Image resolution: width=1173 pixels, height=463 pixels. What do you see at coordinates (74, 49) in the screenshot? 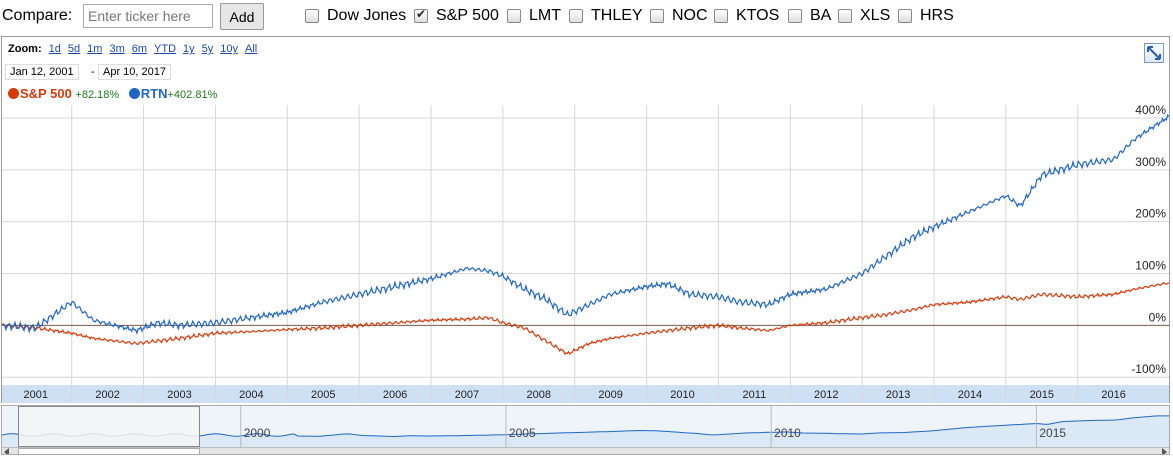
I see `zoom-5d: 5d` at bounding box center [74, 49].